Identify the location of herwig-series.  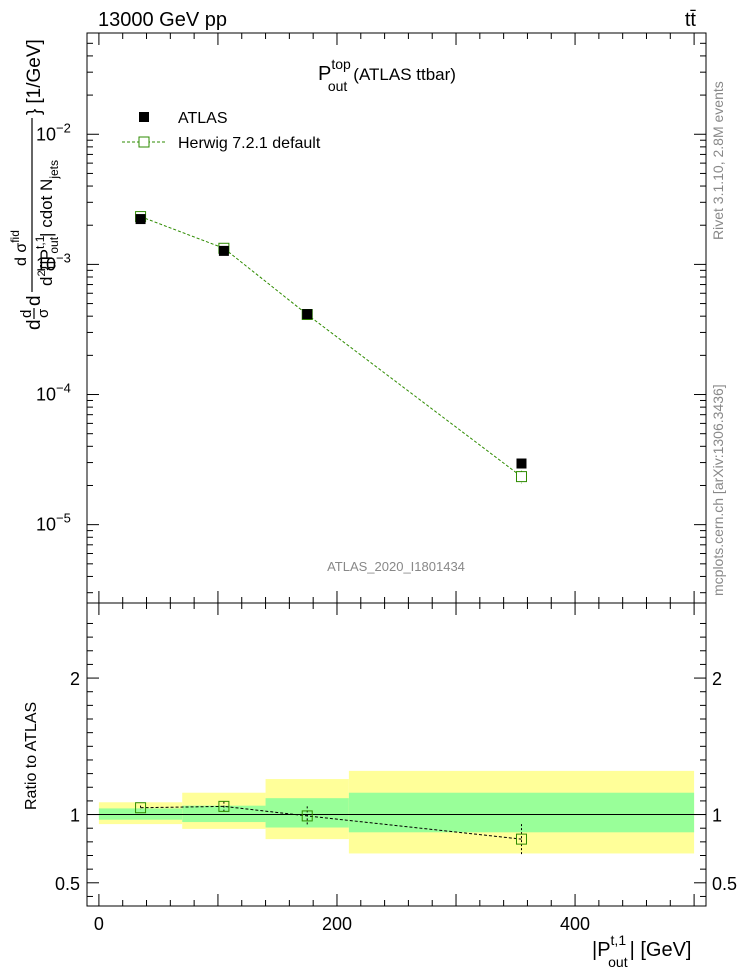
(331, 347).